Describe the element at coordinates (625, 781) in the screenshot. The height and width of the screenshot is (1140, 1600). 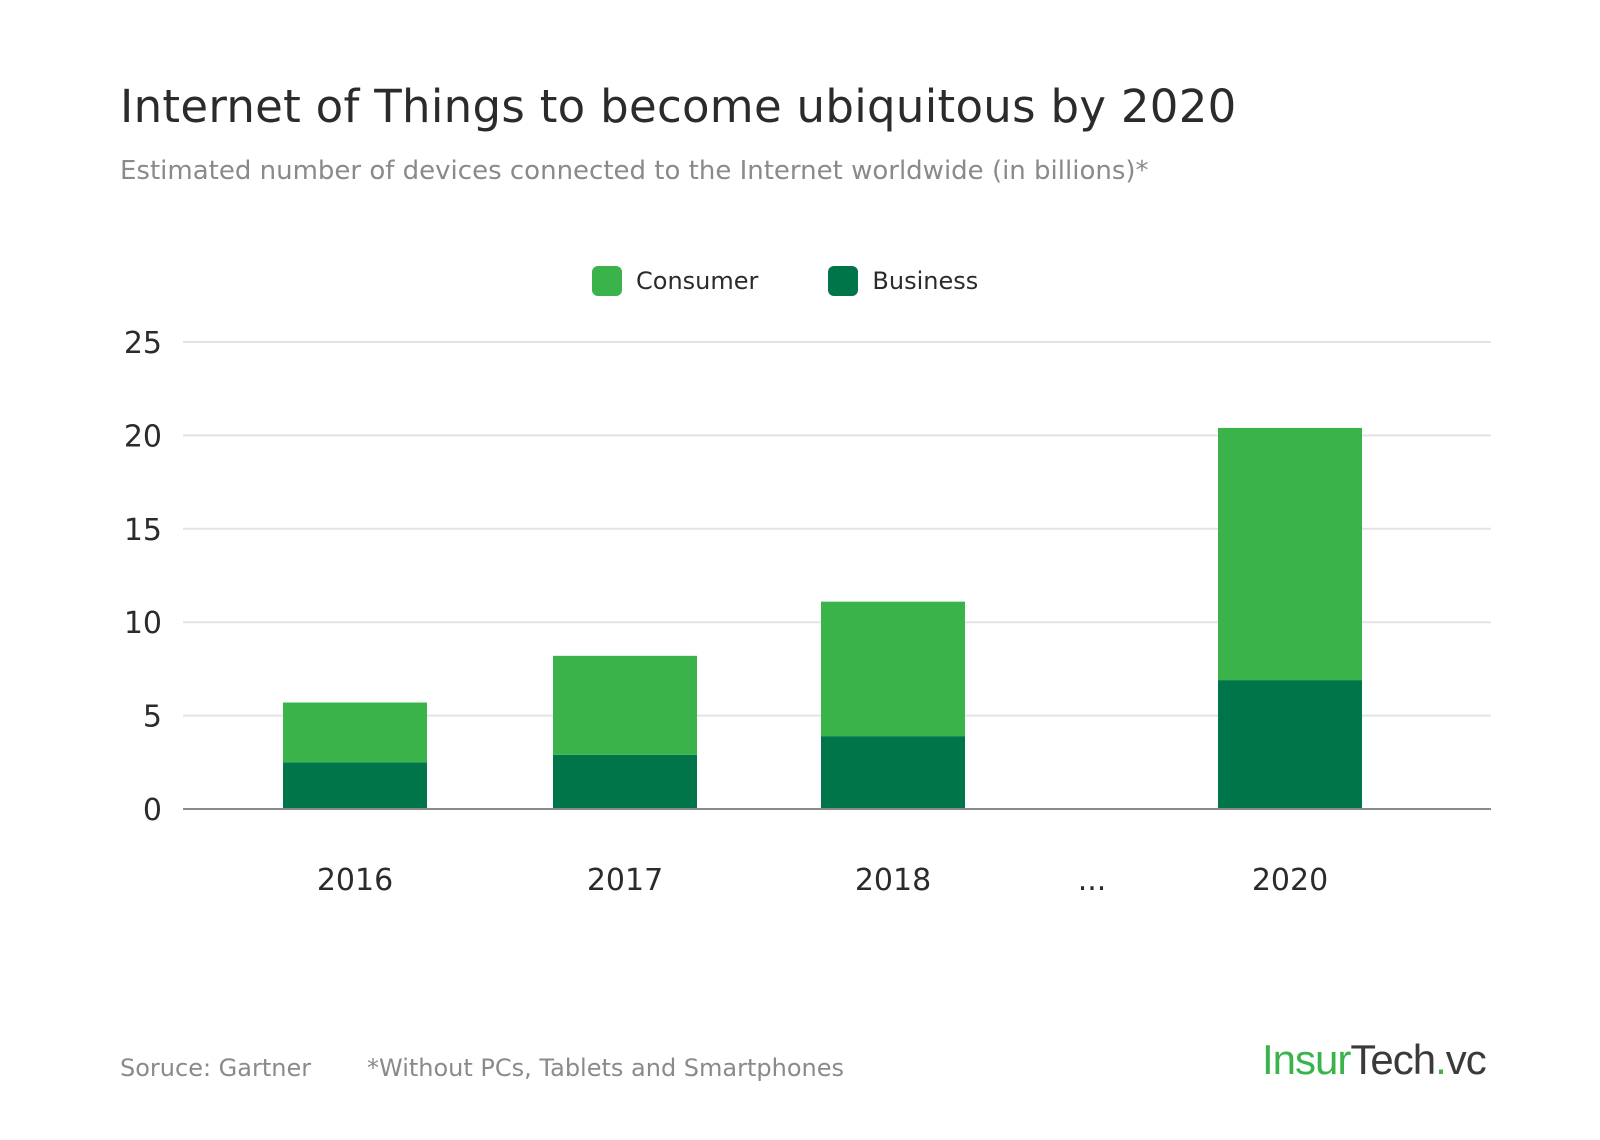
I see `bar-business-2017` at that location.